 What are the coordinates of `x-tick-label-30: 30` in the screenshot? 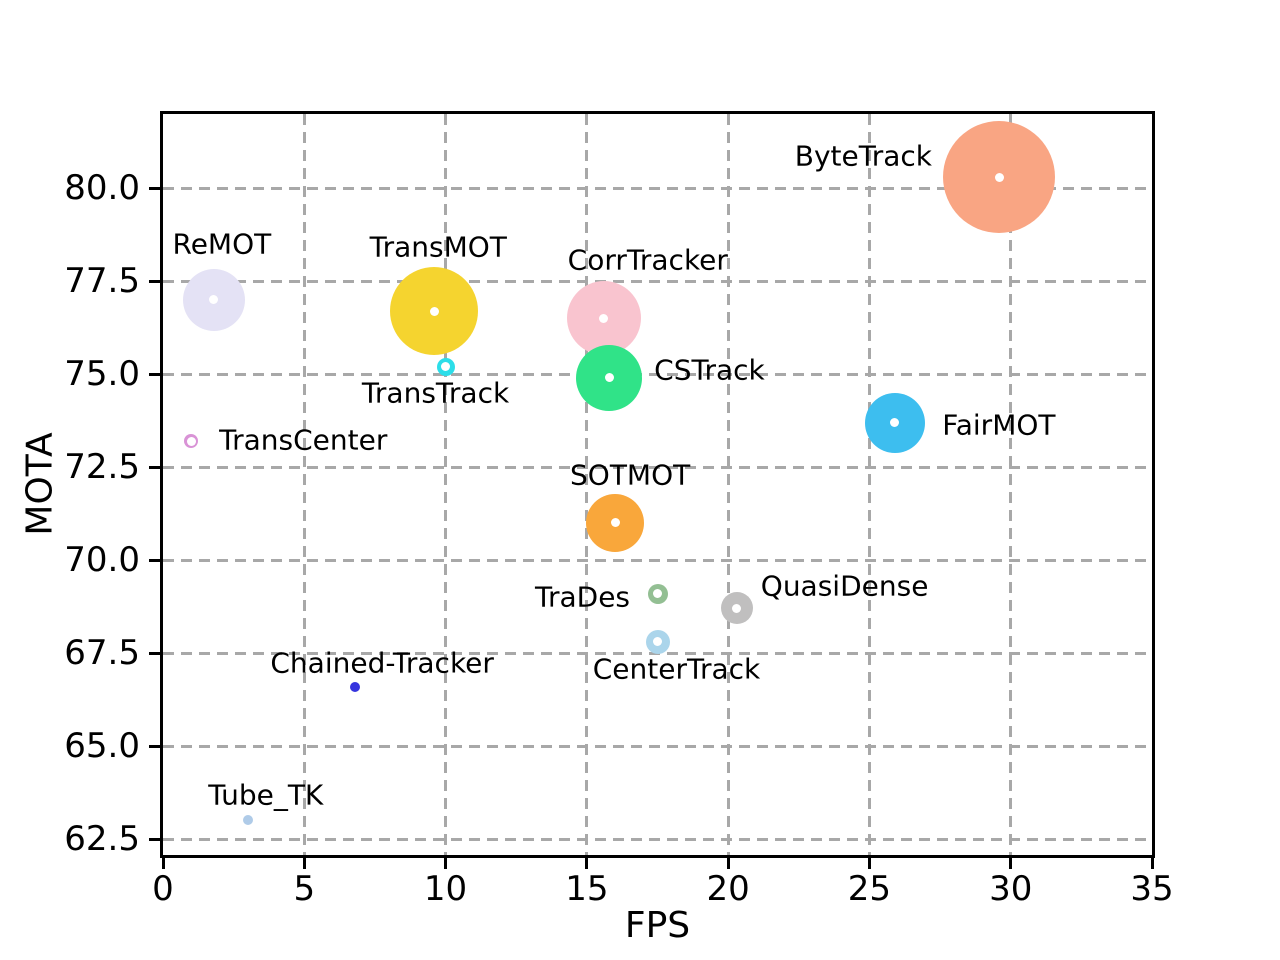 It's located at (1011, 889).